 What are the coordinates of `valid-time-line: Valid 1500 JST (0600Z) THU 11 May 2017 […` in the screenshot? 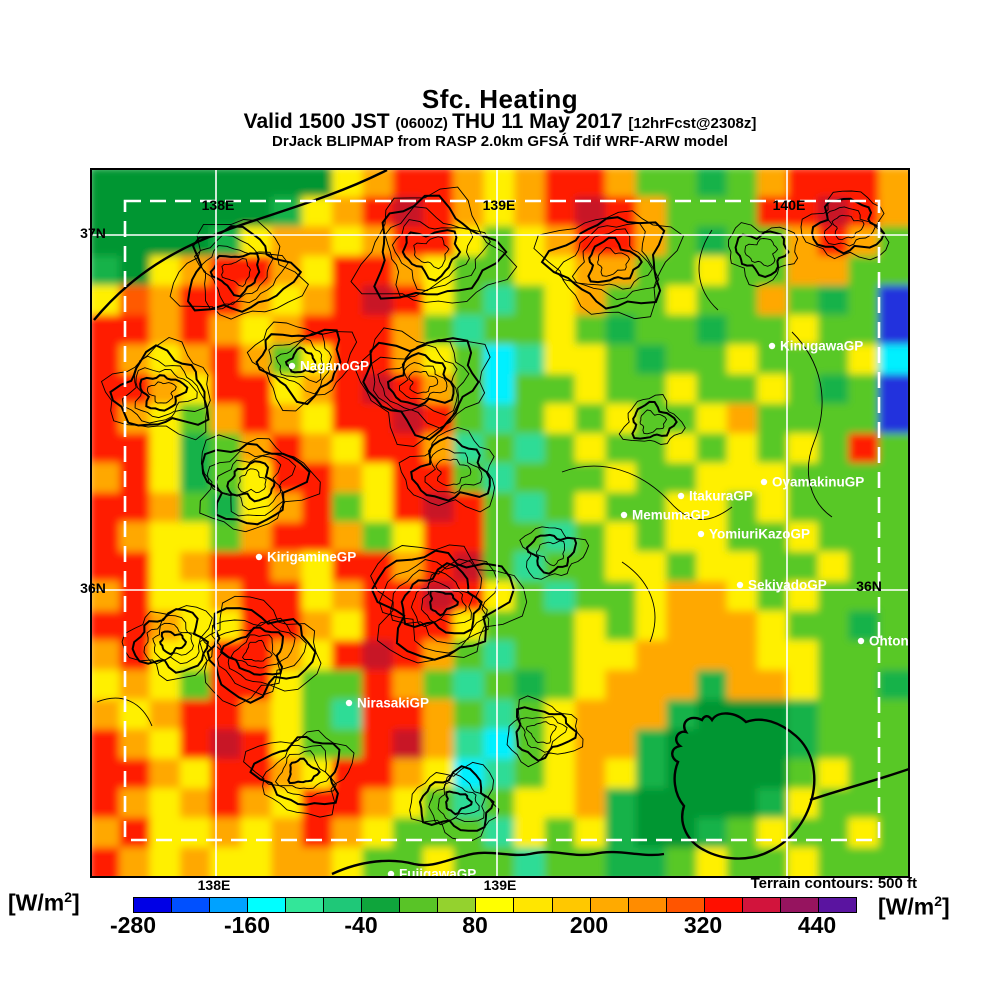 It's located at (500, 122).